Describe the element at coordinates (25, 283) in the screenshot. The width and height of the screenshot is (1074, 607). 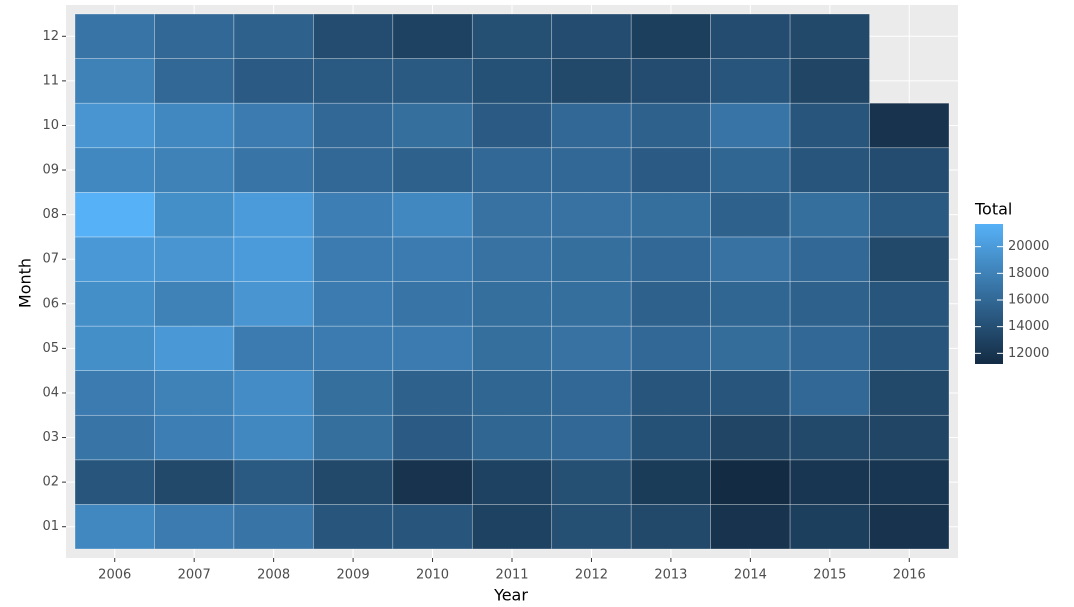
I see `y-axis-title: Month` at that location.